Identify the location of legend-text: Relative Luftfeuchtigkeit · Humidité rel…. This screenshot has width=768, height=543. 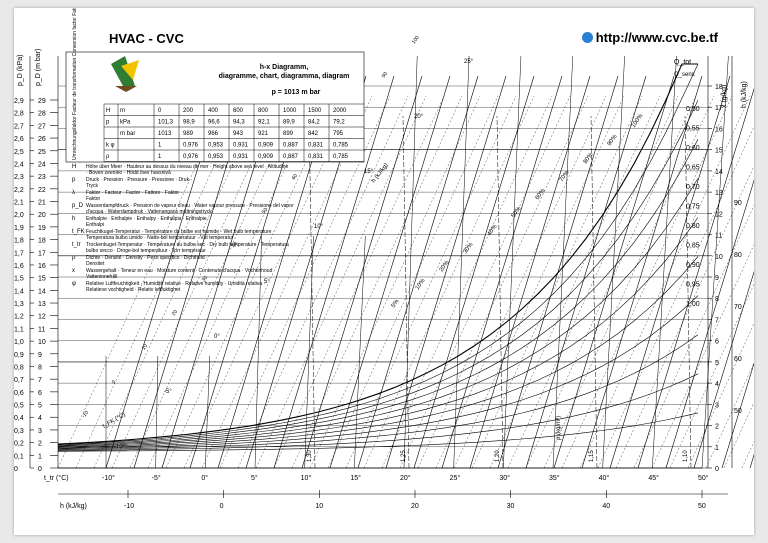
(176, 284).